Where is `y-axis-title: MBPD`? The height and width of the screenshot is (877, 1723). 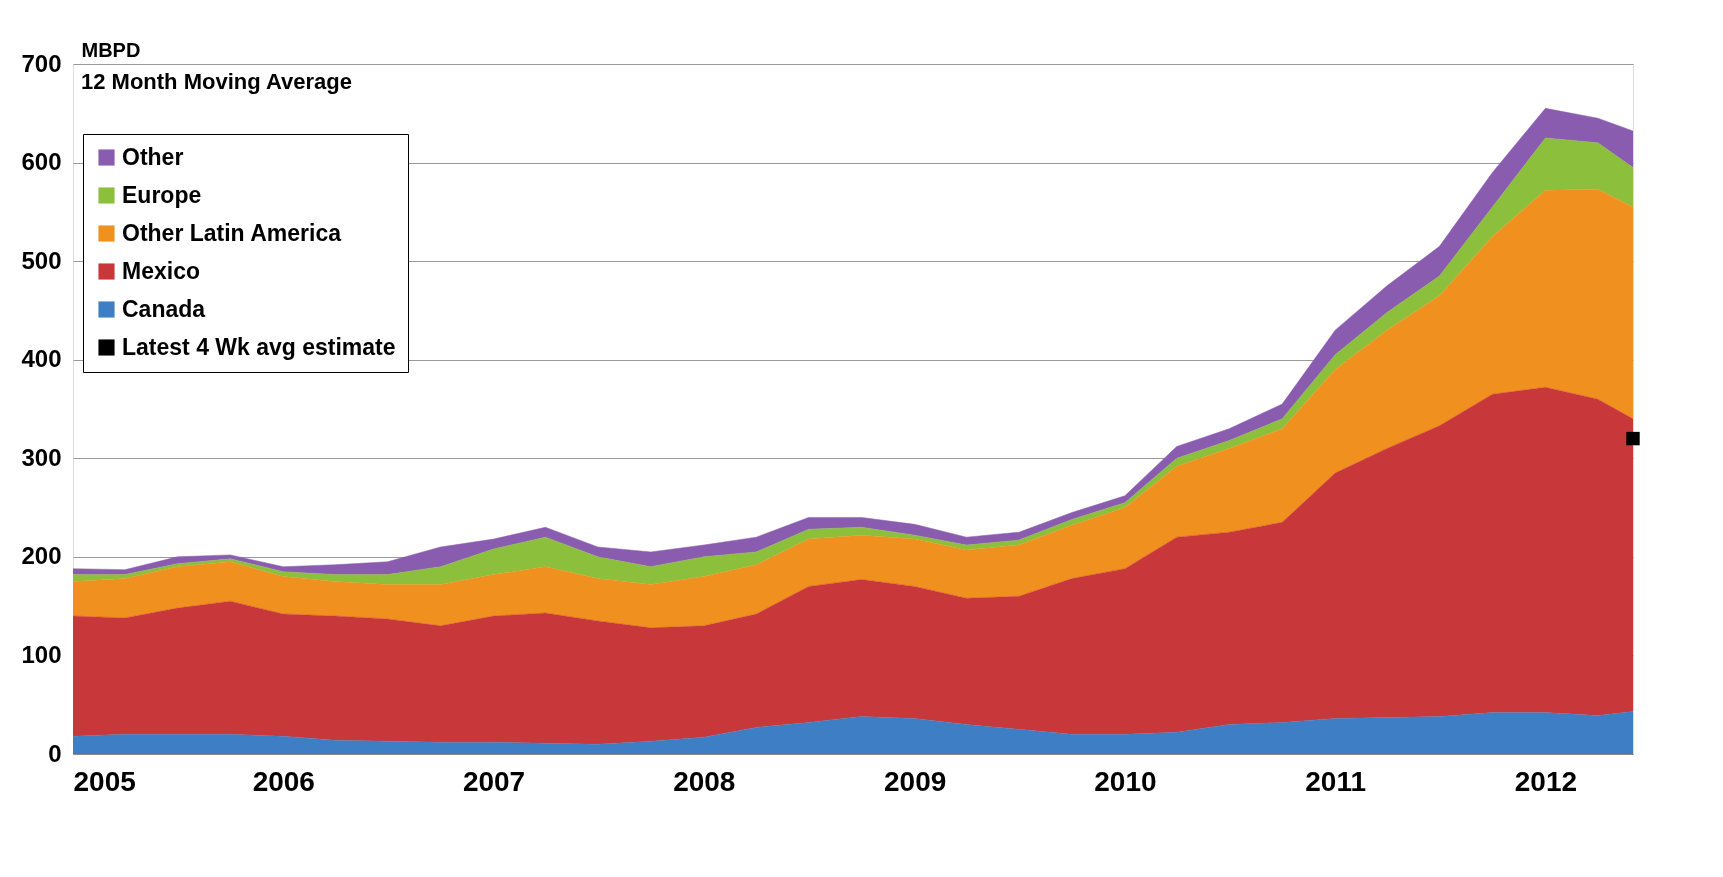 y-axis-title: MBPD is located at coordinates (111, 49).